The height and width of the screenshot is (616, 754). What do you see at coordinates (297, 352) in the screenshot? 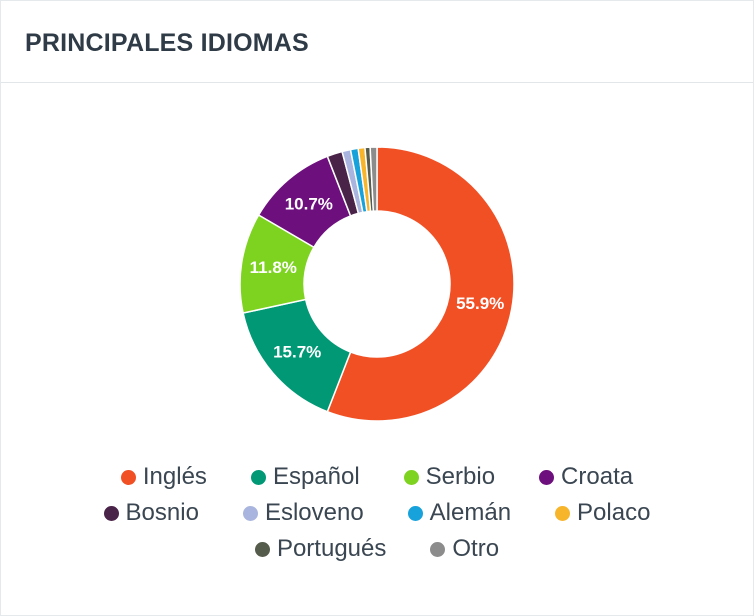
I see `slice-label-español: 15.7%` at bounding box center [297, 352].